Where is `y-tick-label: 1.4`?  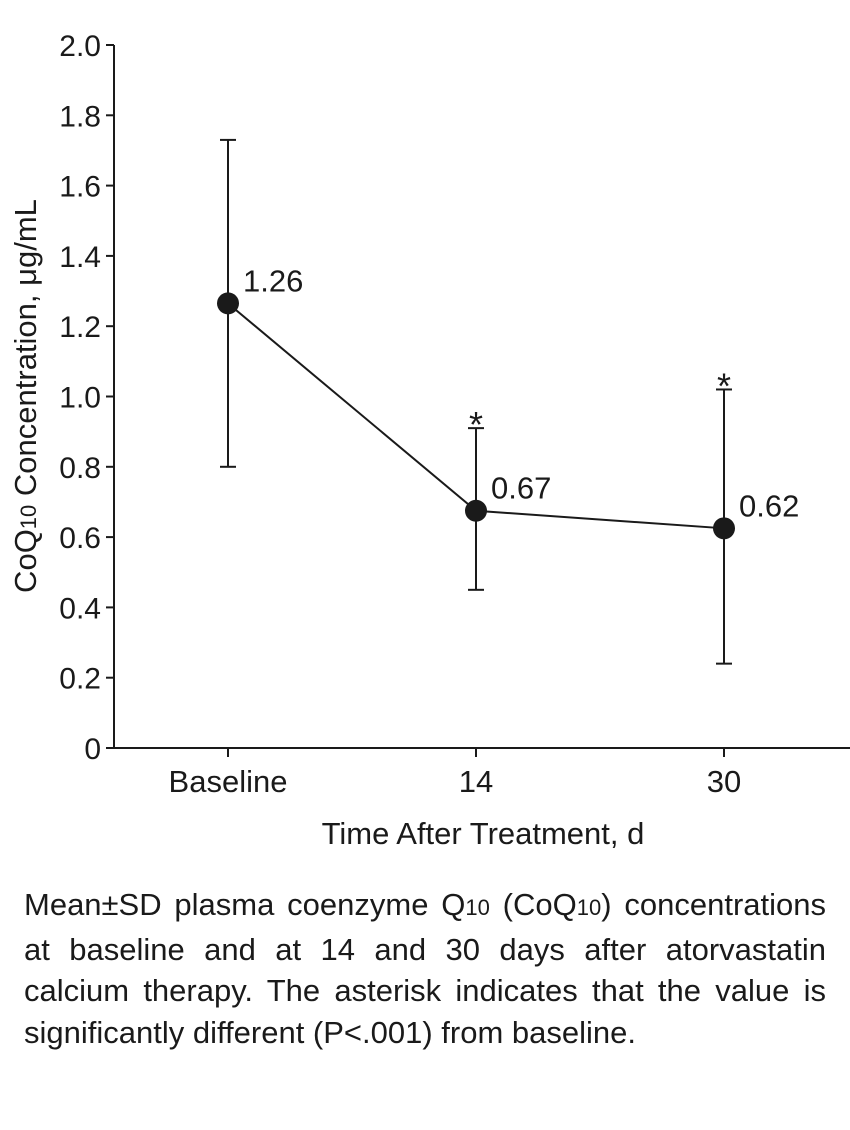 y-tick-label: 1.4 is located at coordinates (80, 257).